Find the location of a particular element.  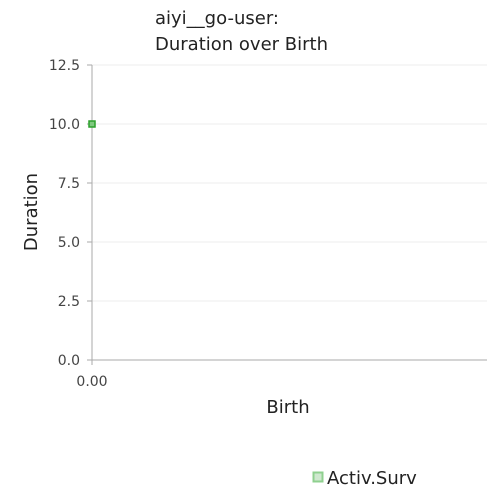

x-tick-label: 0.00 is located at coordinates (91, 382).